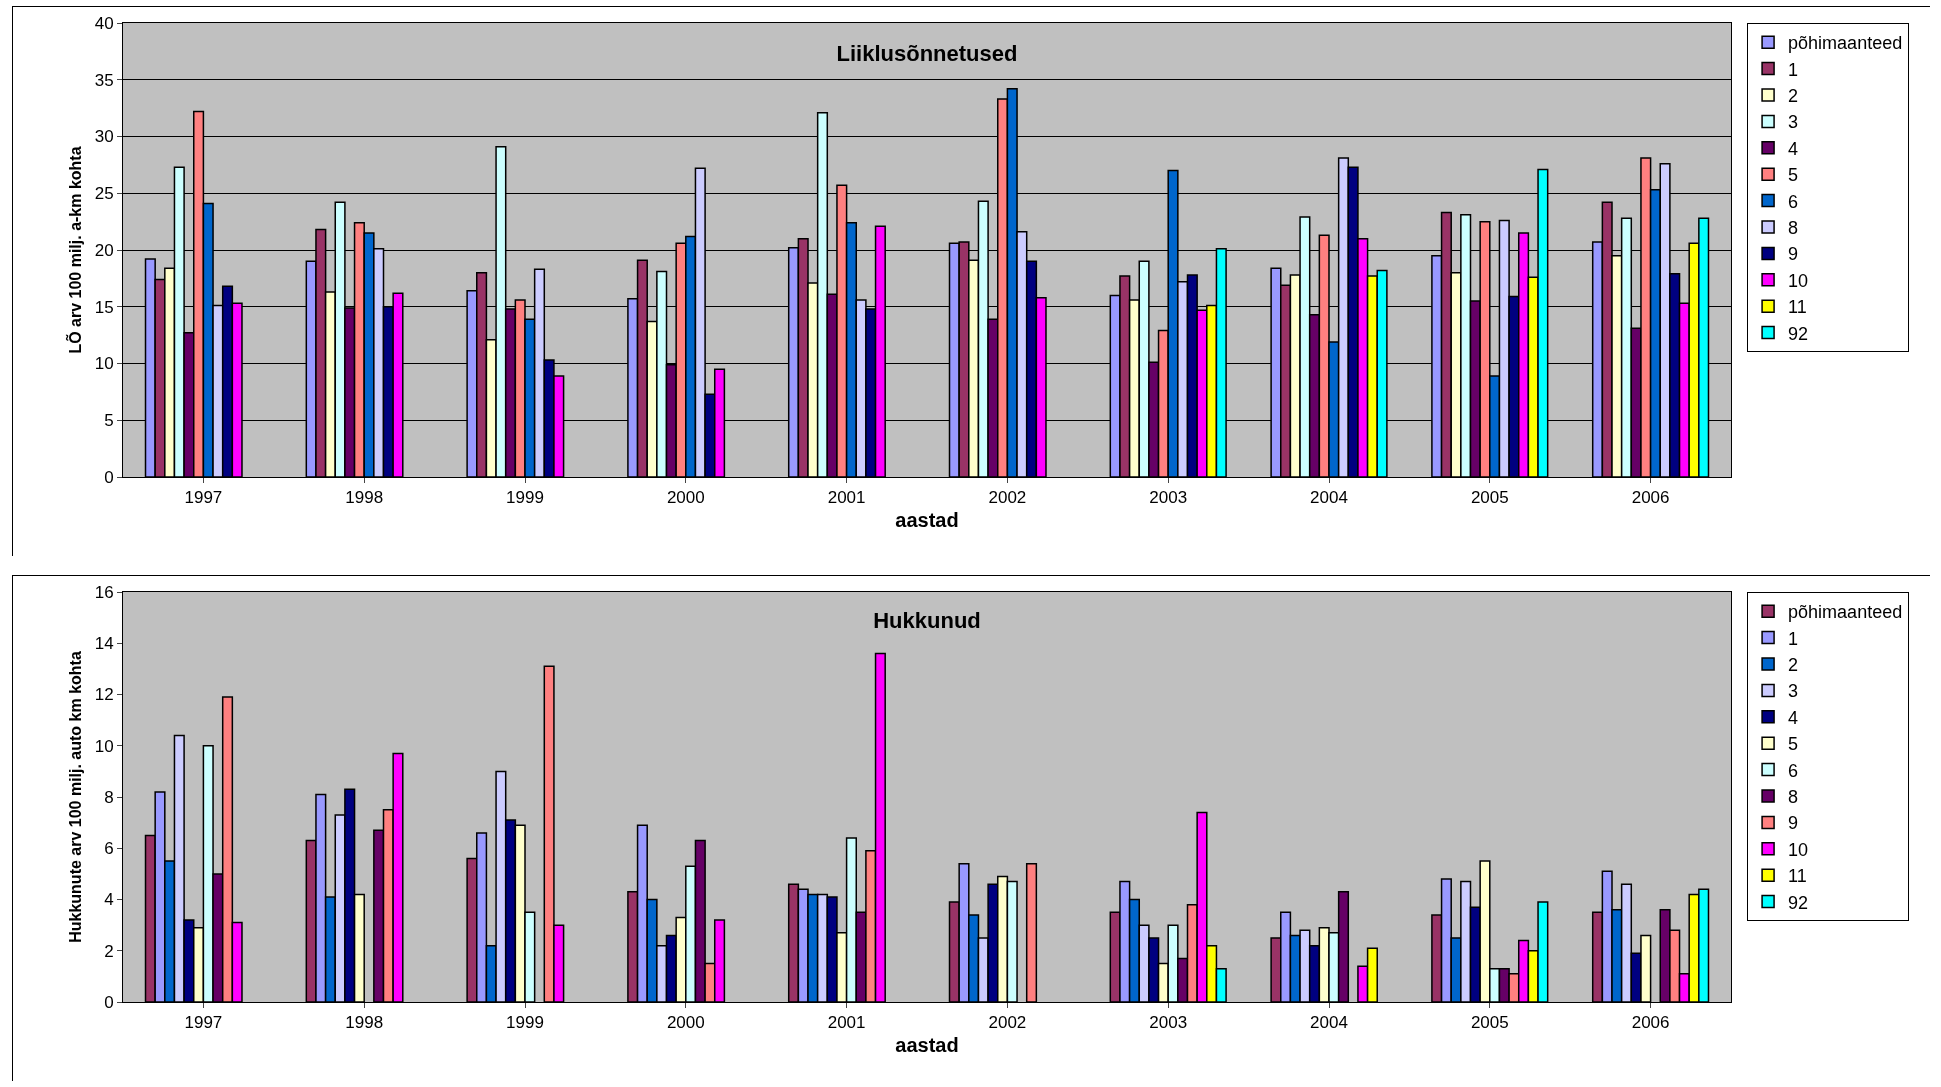  Describe the element at coordinates (75, 797) in the screenshot. I see `y-axis-title: Hukkunute arv 100 milj. auto km kohta` at that location.